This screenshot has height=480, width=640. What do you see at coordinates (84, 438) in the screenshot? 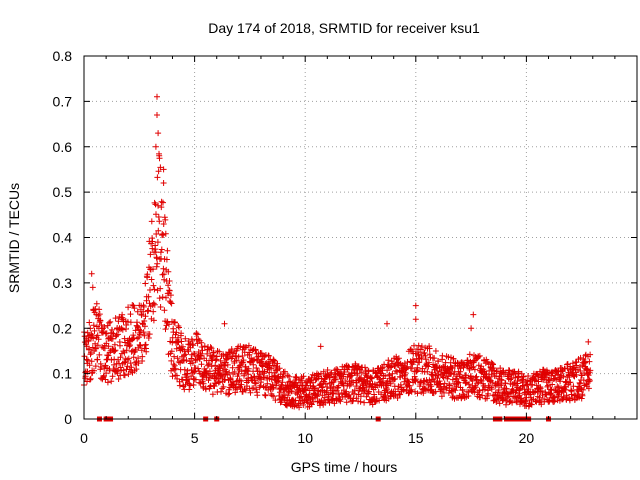
I see `x-tick-label: 0` at bounding box center [84, 438].